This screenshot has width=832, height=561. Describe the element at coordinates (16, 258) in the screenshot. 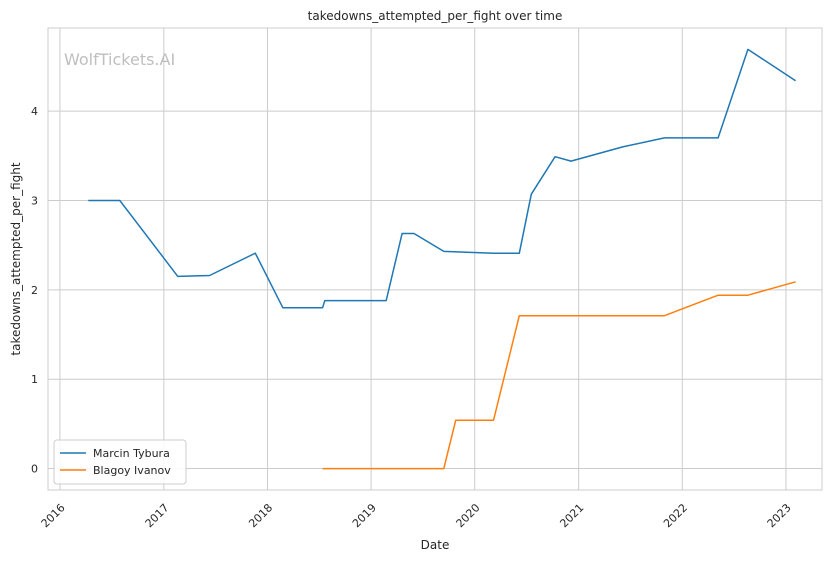

I see `y-axis-label: takedowns_attempted_per_fight` at that location.